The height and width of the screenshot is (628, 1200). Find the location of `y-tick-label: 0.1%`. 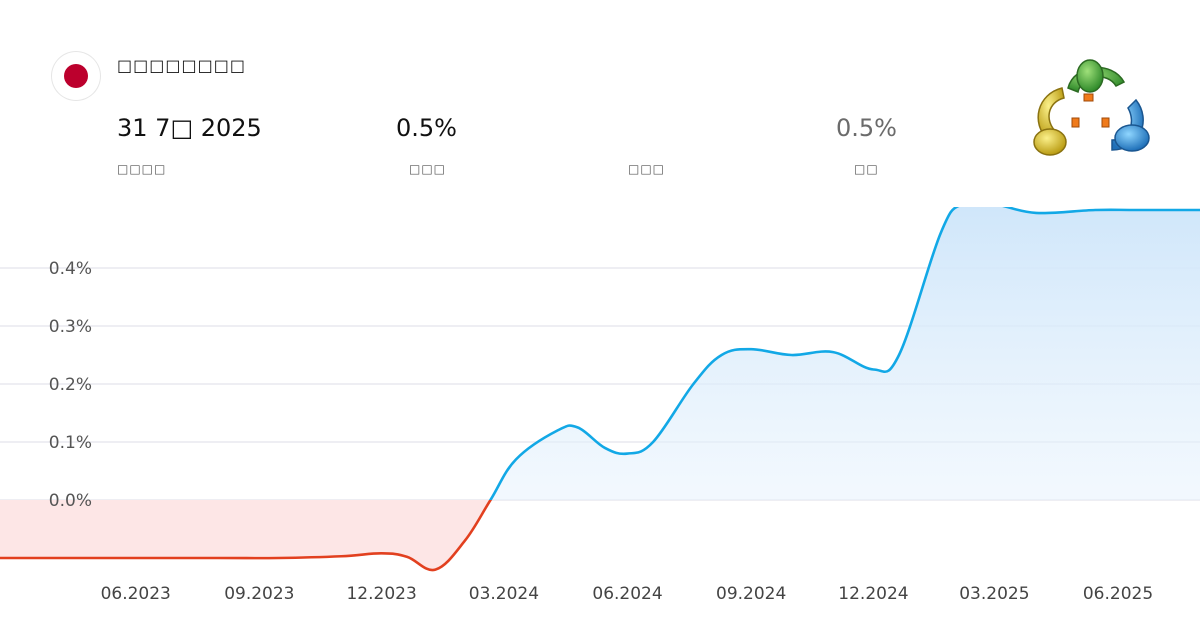

y-tick-label: 0.1% is located at coordinates (70, 443).